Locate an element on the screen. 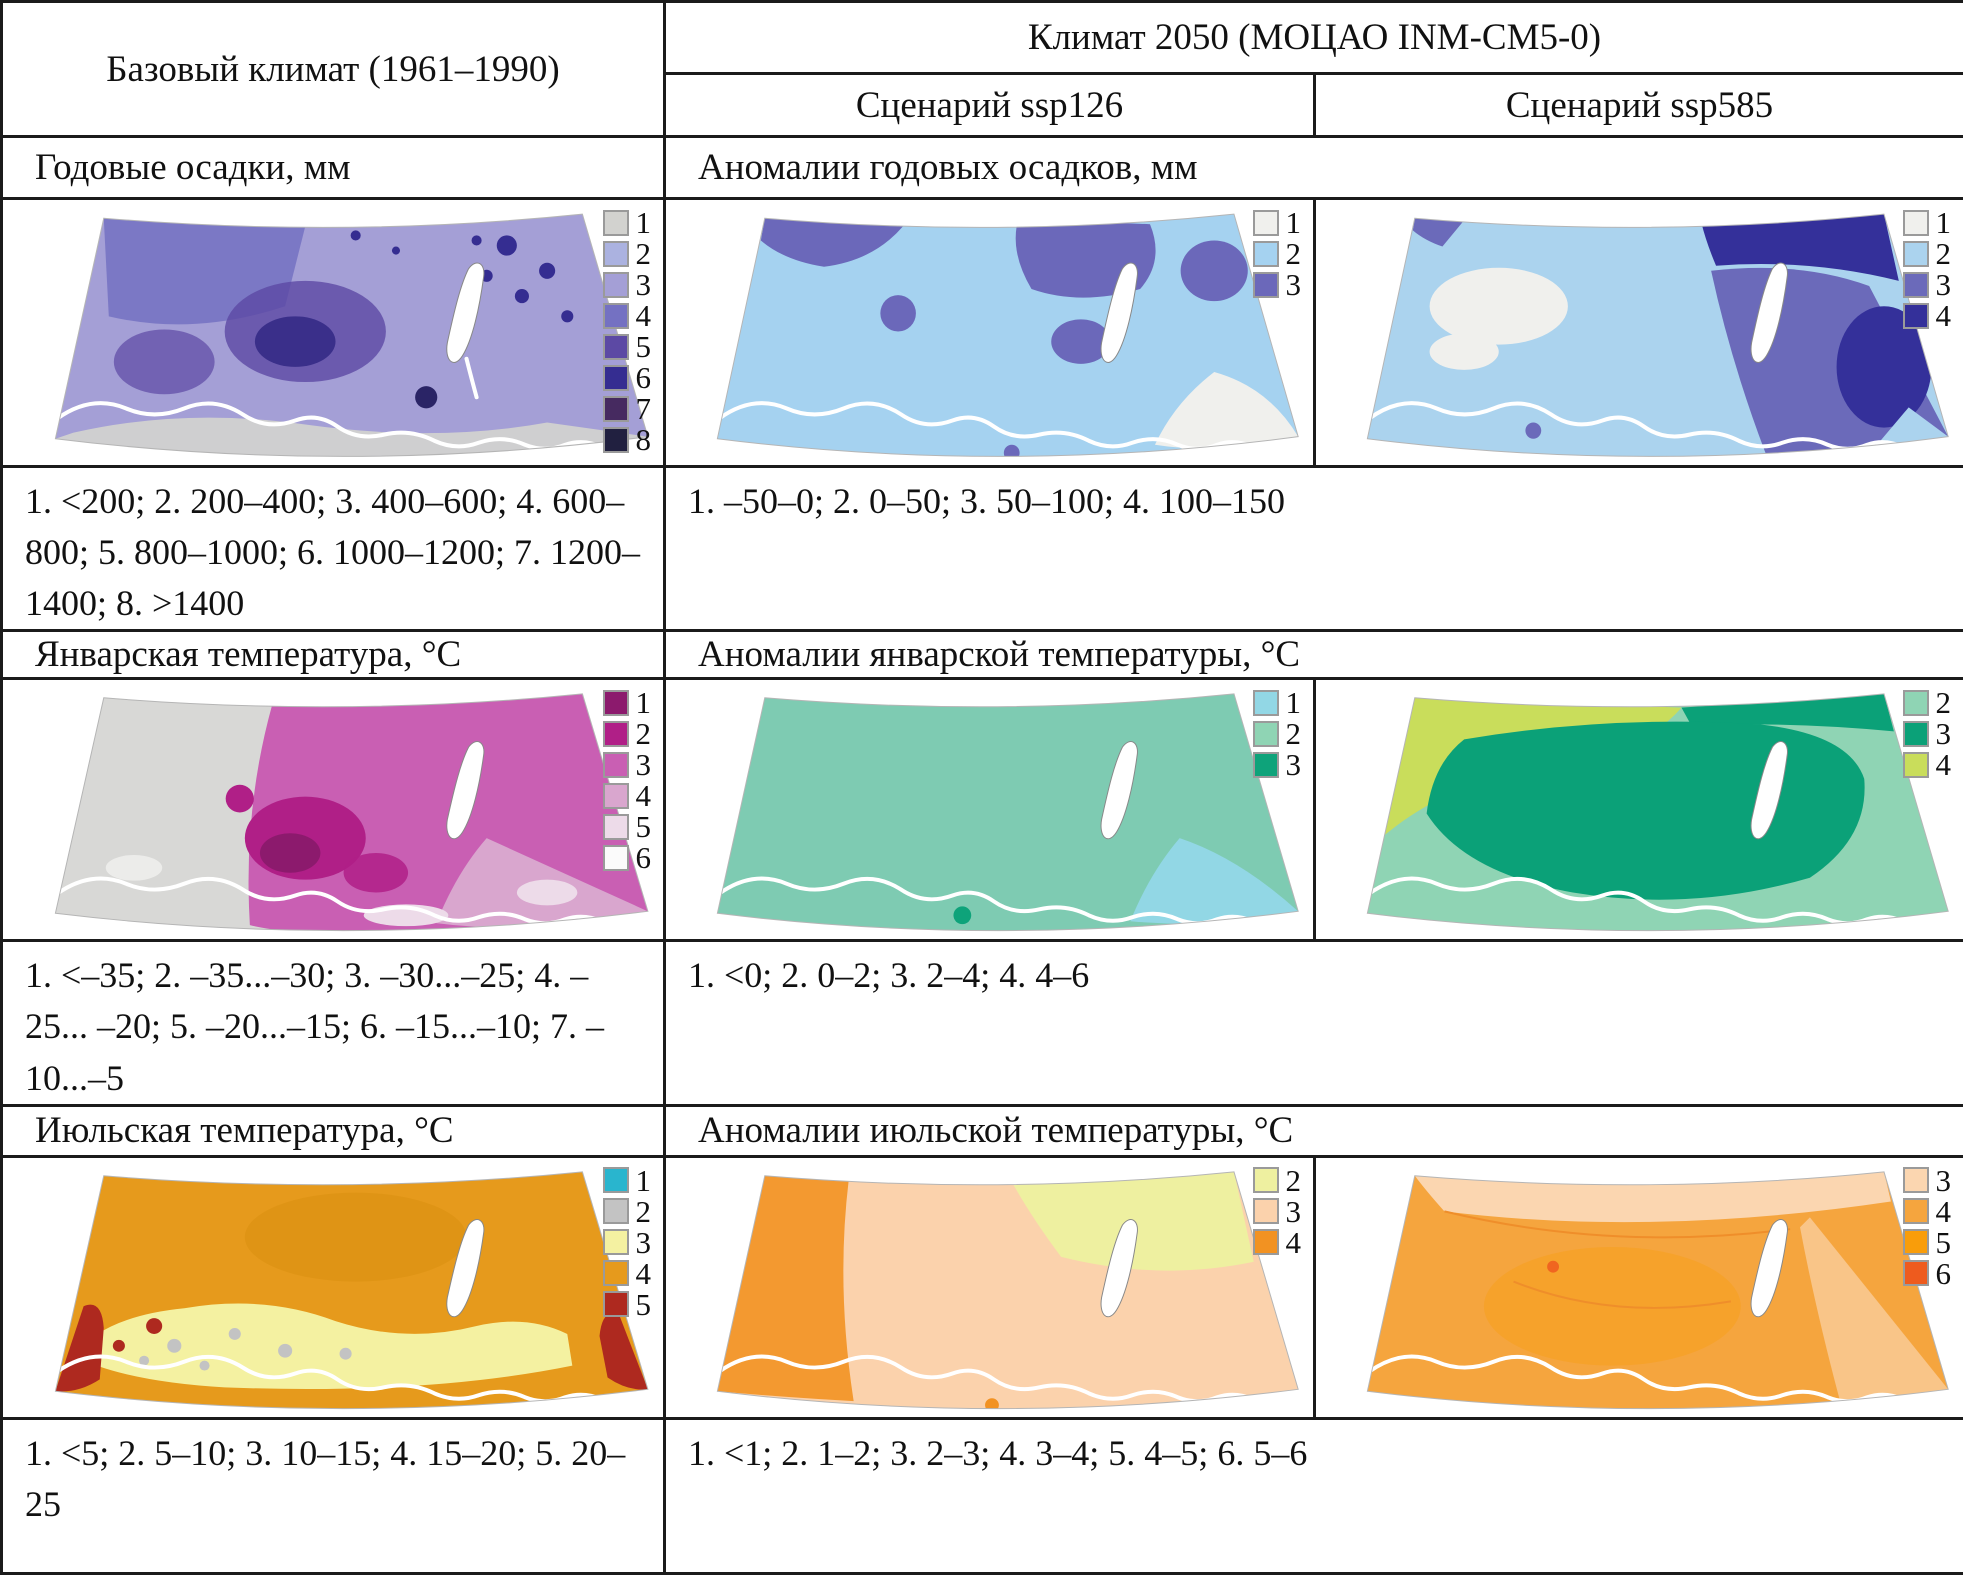 This screenshot has height=1575, width=1963. map-january-temperature-base is located at coordinates (333, 809).